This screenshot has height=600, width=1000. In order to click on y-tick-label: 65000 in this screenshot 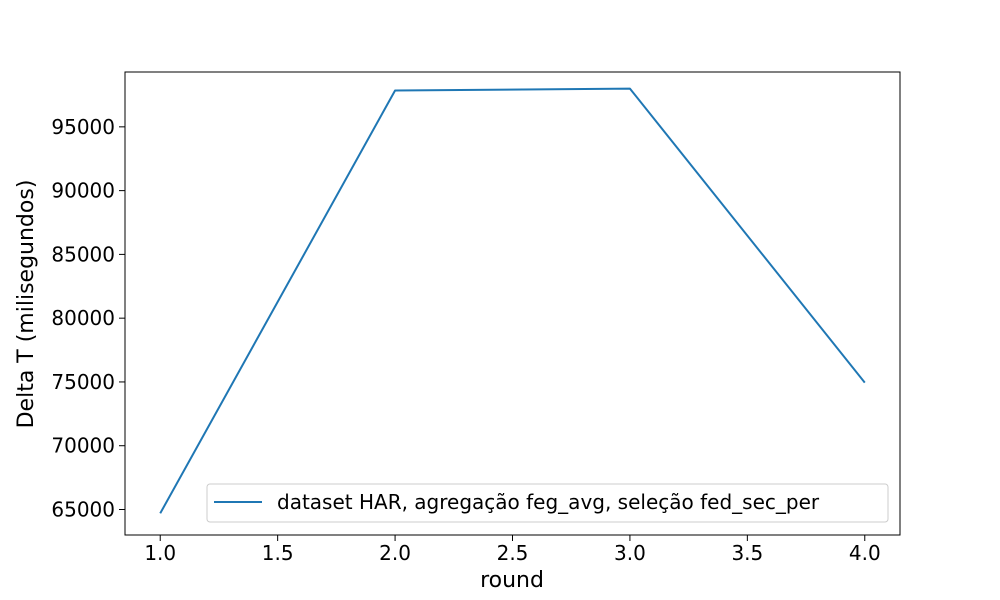, I will do `click(83, 509)`.